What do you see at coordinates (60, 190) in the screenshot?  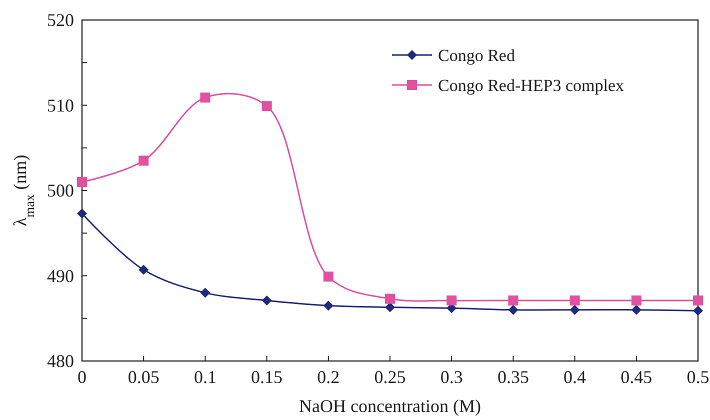 I see `y-tick-label: 500` at bounding box center [60, 190].